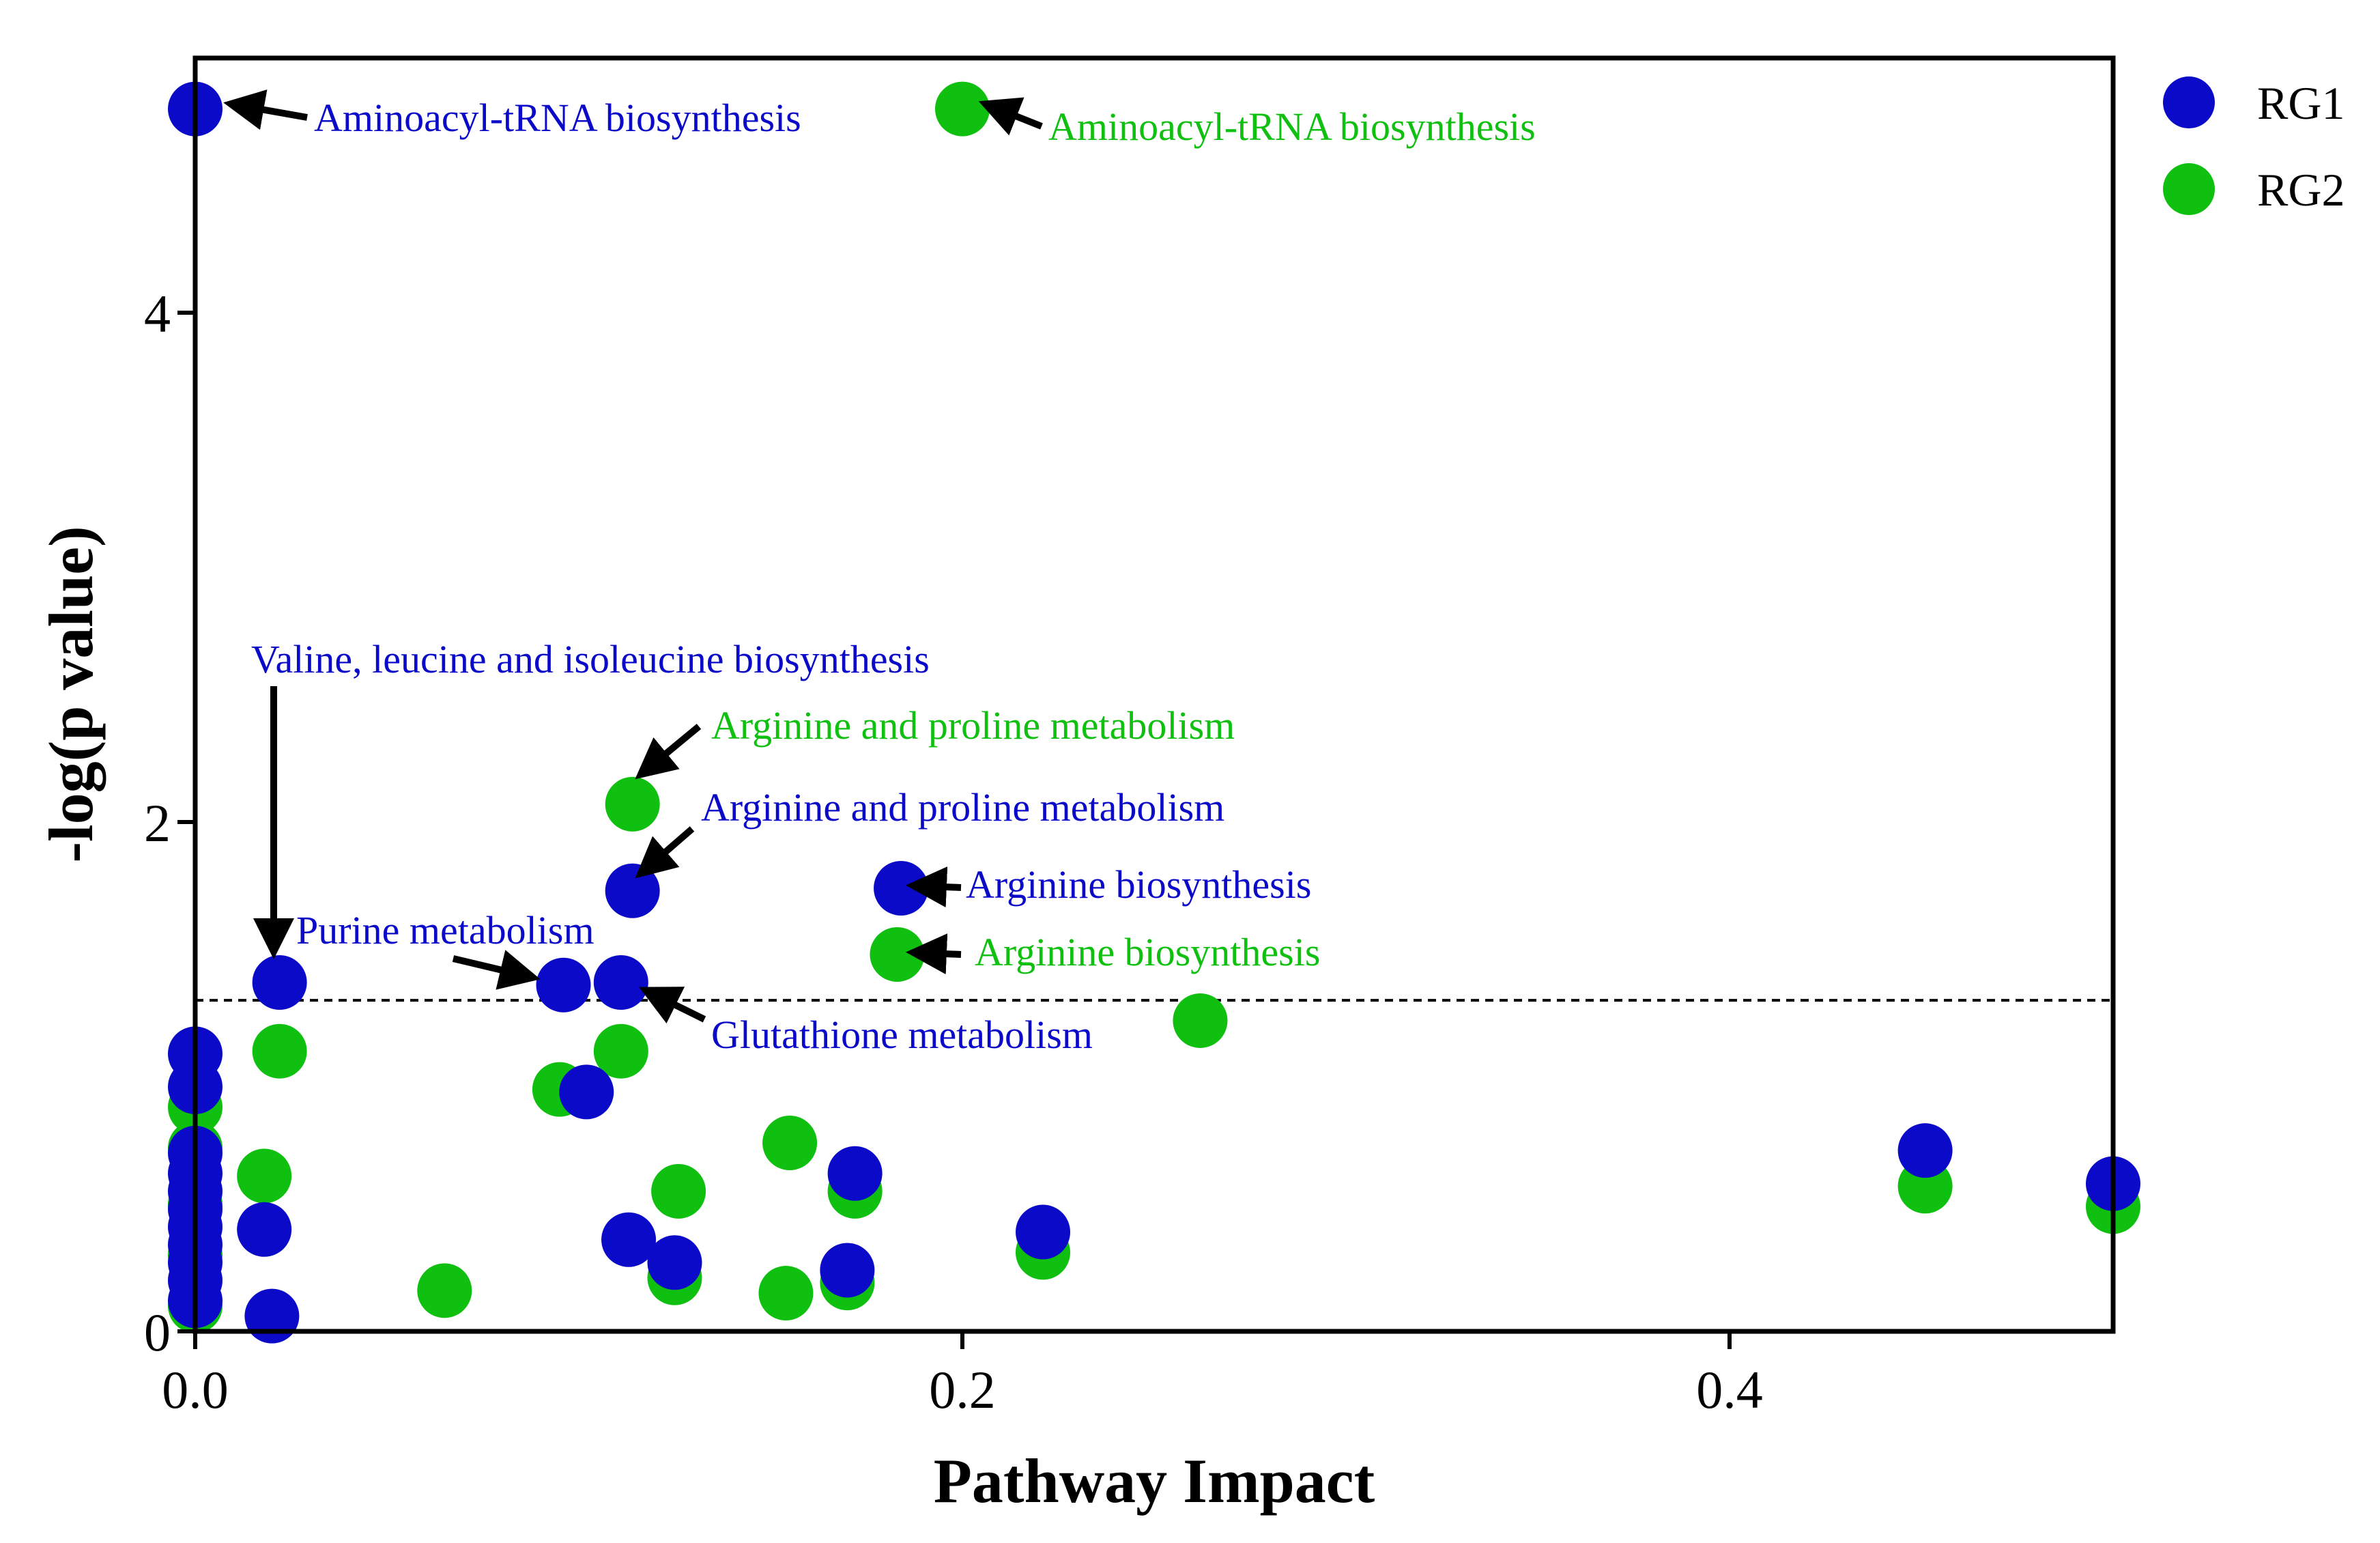 The height and width of the screenshot is (1543, 2380). Describe the element at coordinates (1729, 1389) in the screenshot. I see `x-tick-label: 0.4` at that location.